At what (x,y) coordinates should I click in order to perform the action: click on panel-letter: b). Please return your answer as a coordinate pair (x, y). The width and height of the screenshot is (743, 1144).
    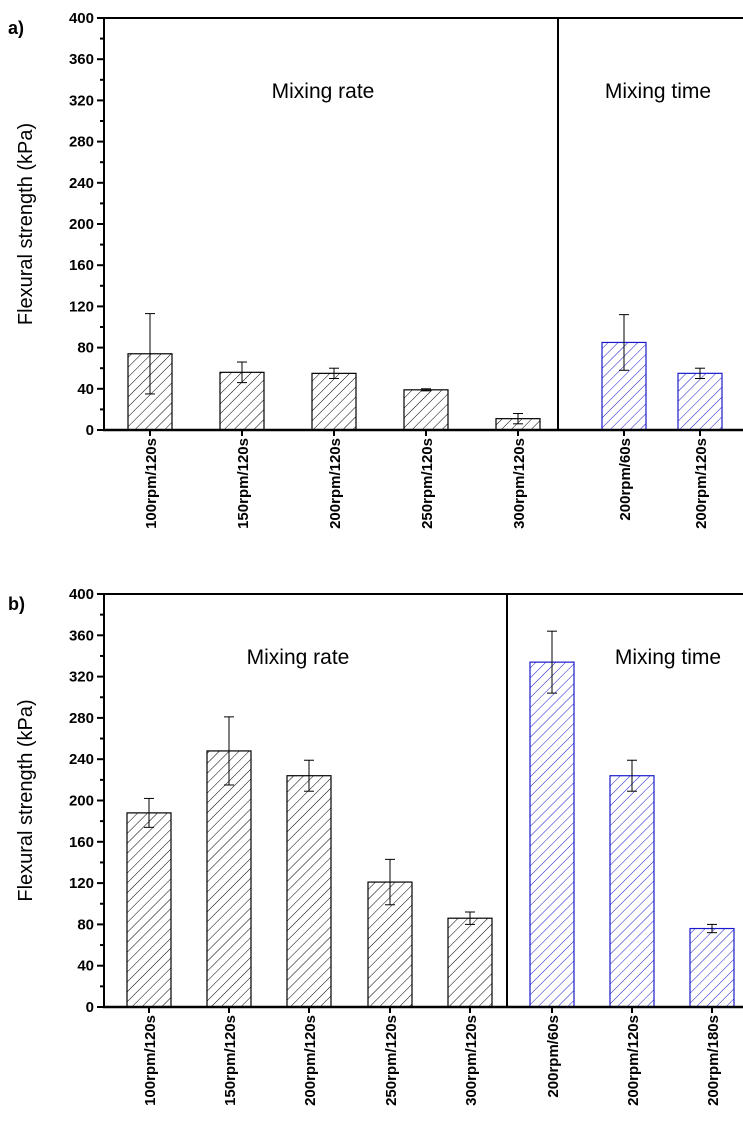
    Looking at the image, I should click on (16, 604).